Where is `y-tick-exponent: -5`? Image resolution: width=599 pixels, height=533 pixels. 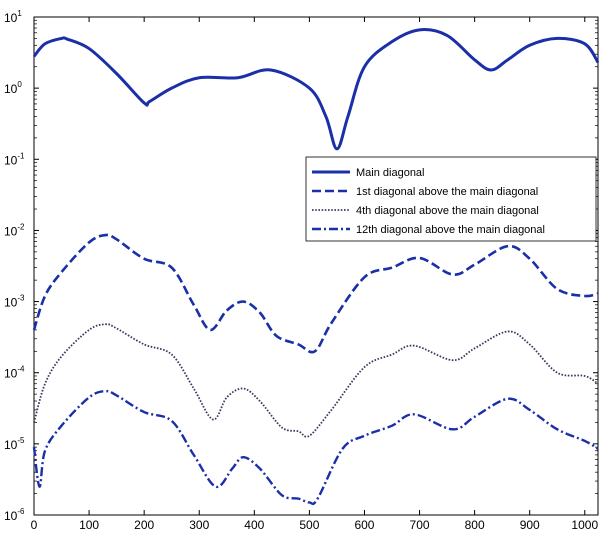
y-tick-exponent: -5 is located at coordinates (21, 440).